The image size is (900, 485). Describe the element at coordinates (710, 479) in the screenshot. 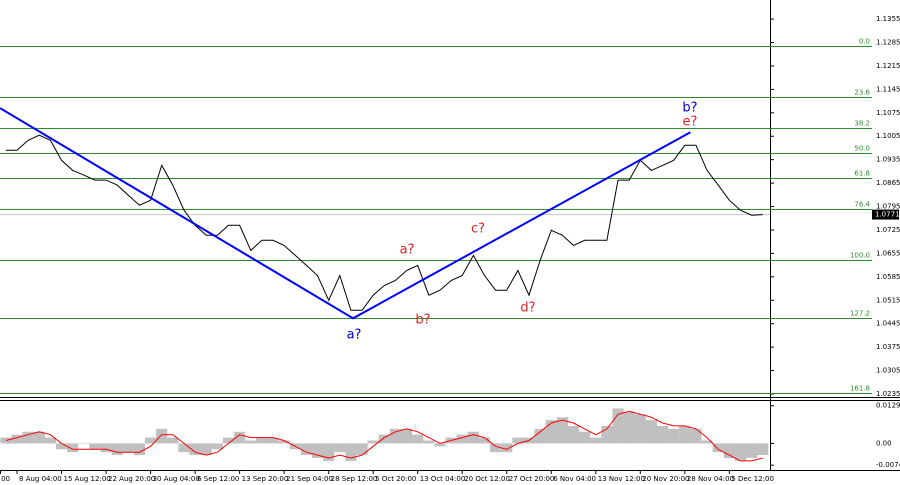

I see `x-tick-label: 28 Nov 04:00` at that location.